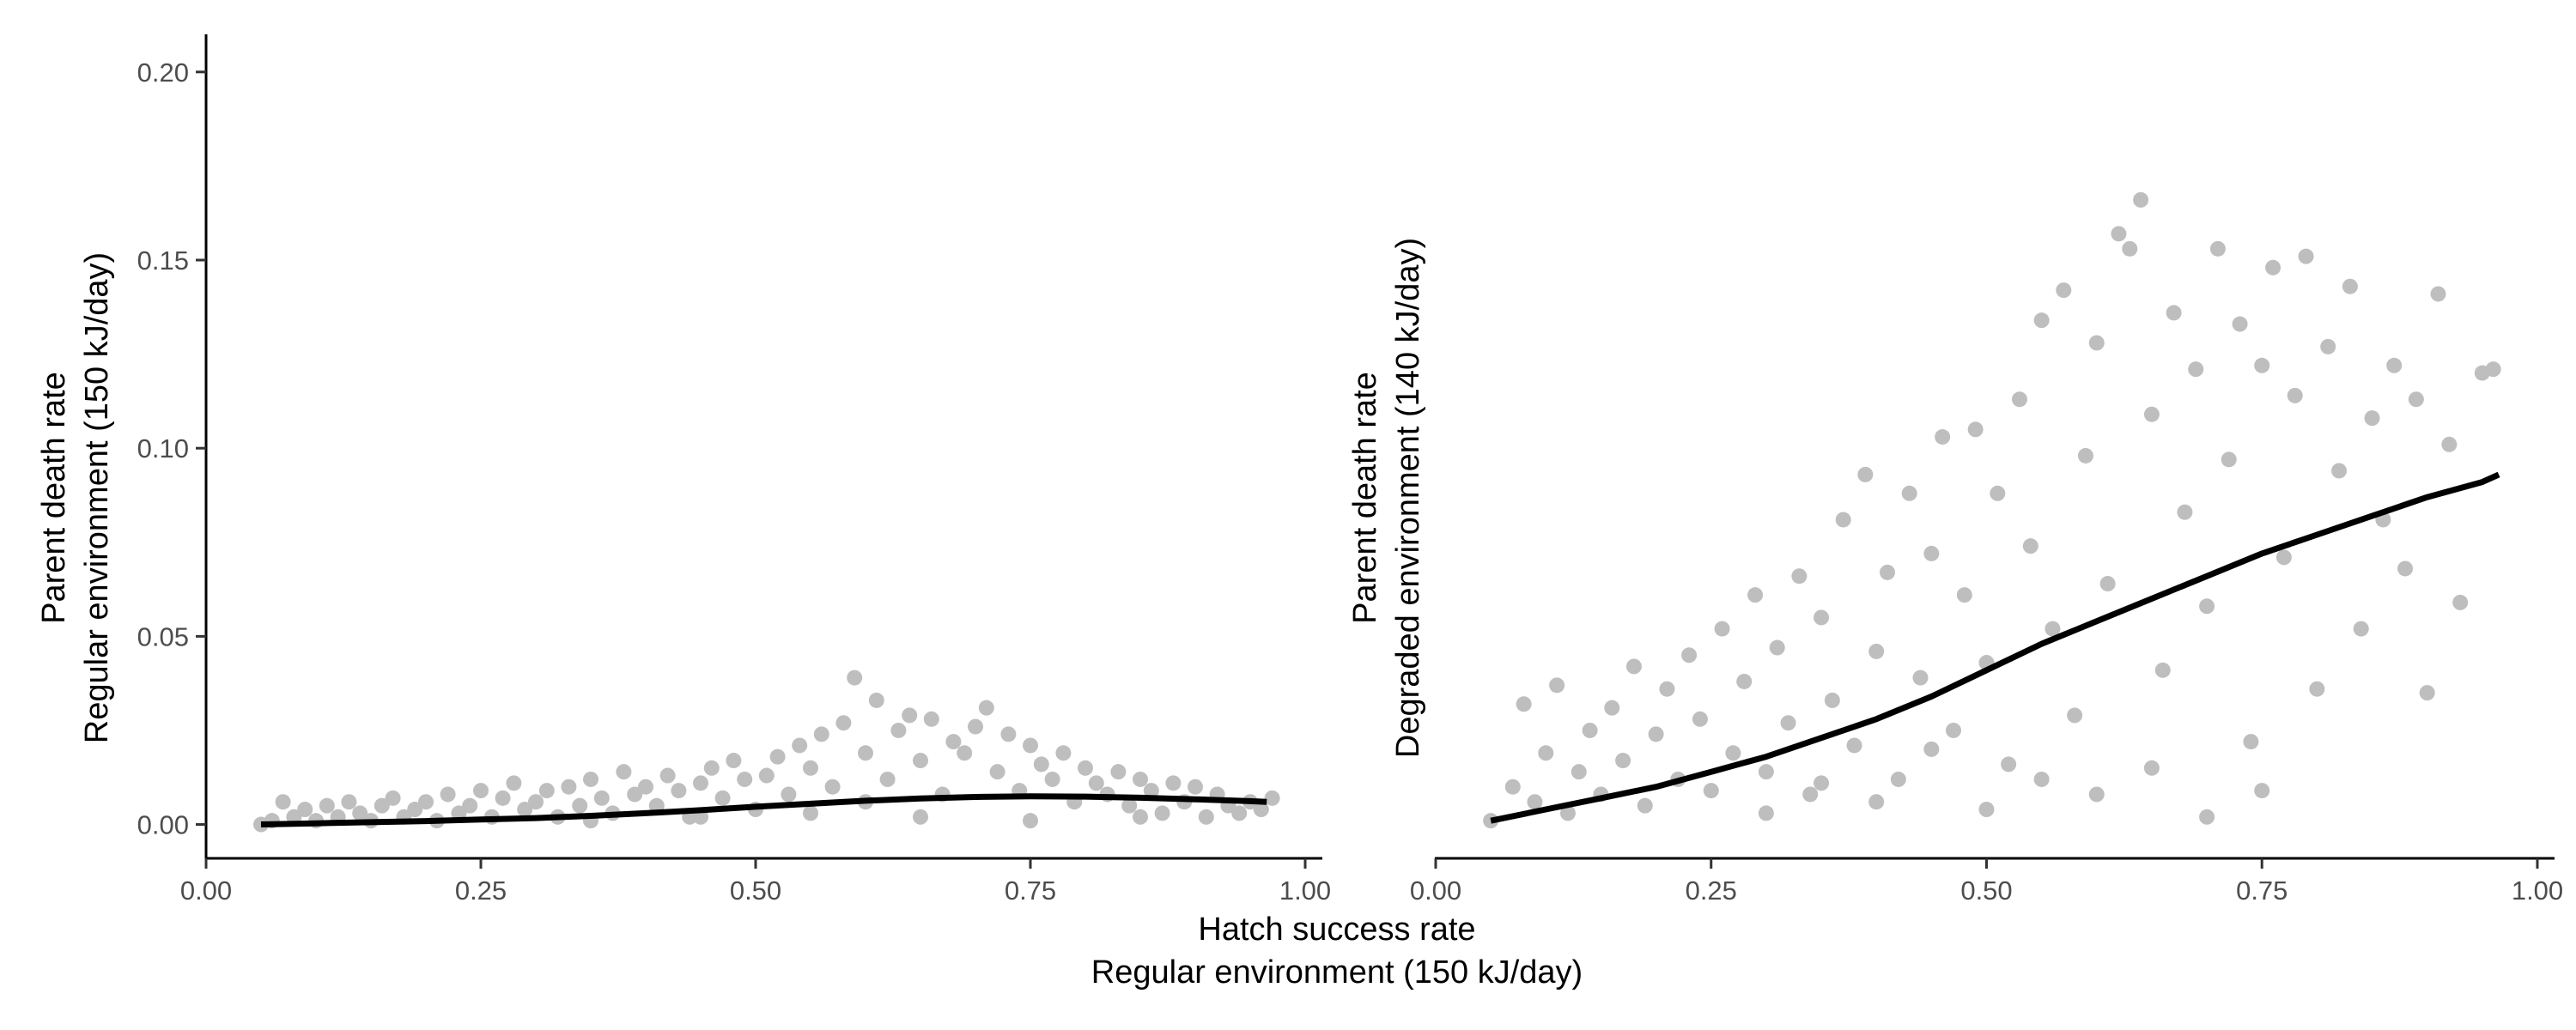 The height and width of the screenshot is (1030, 2576). Describe the element at coordinates (163, 260) in the screenshot. I see `y-tick-label: 0.15` at that location.